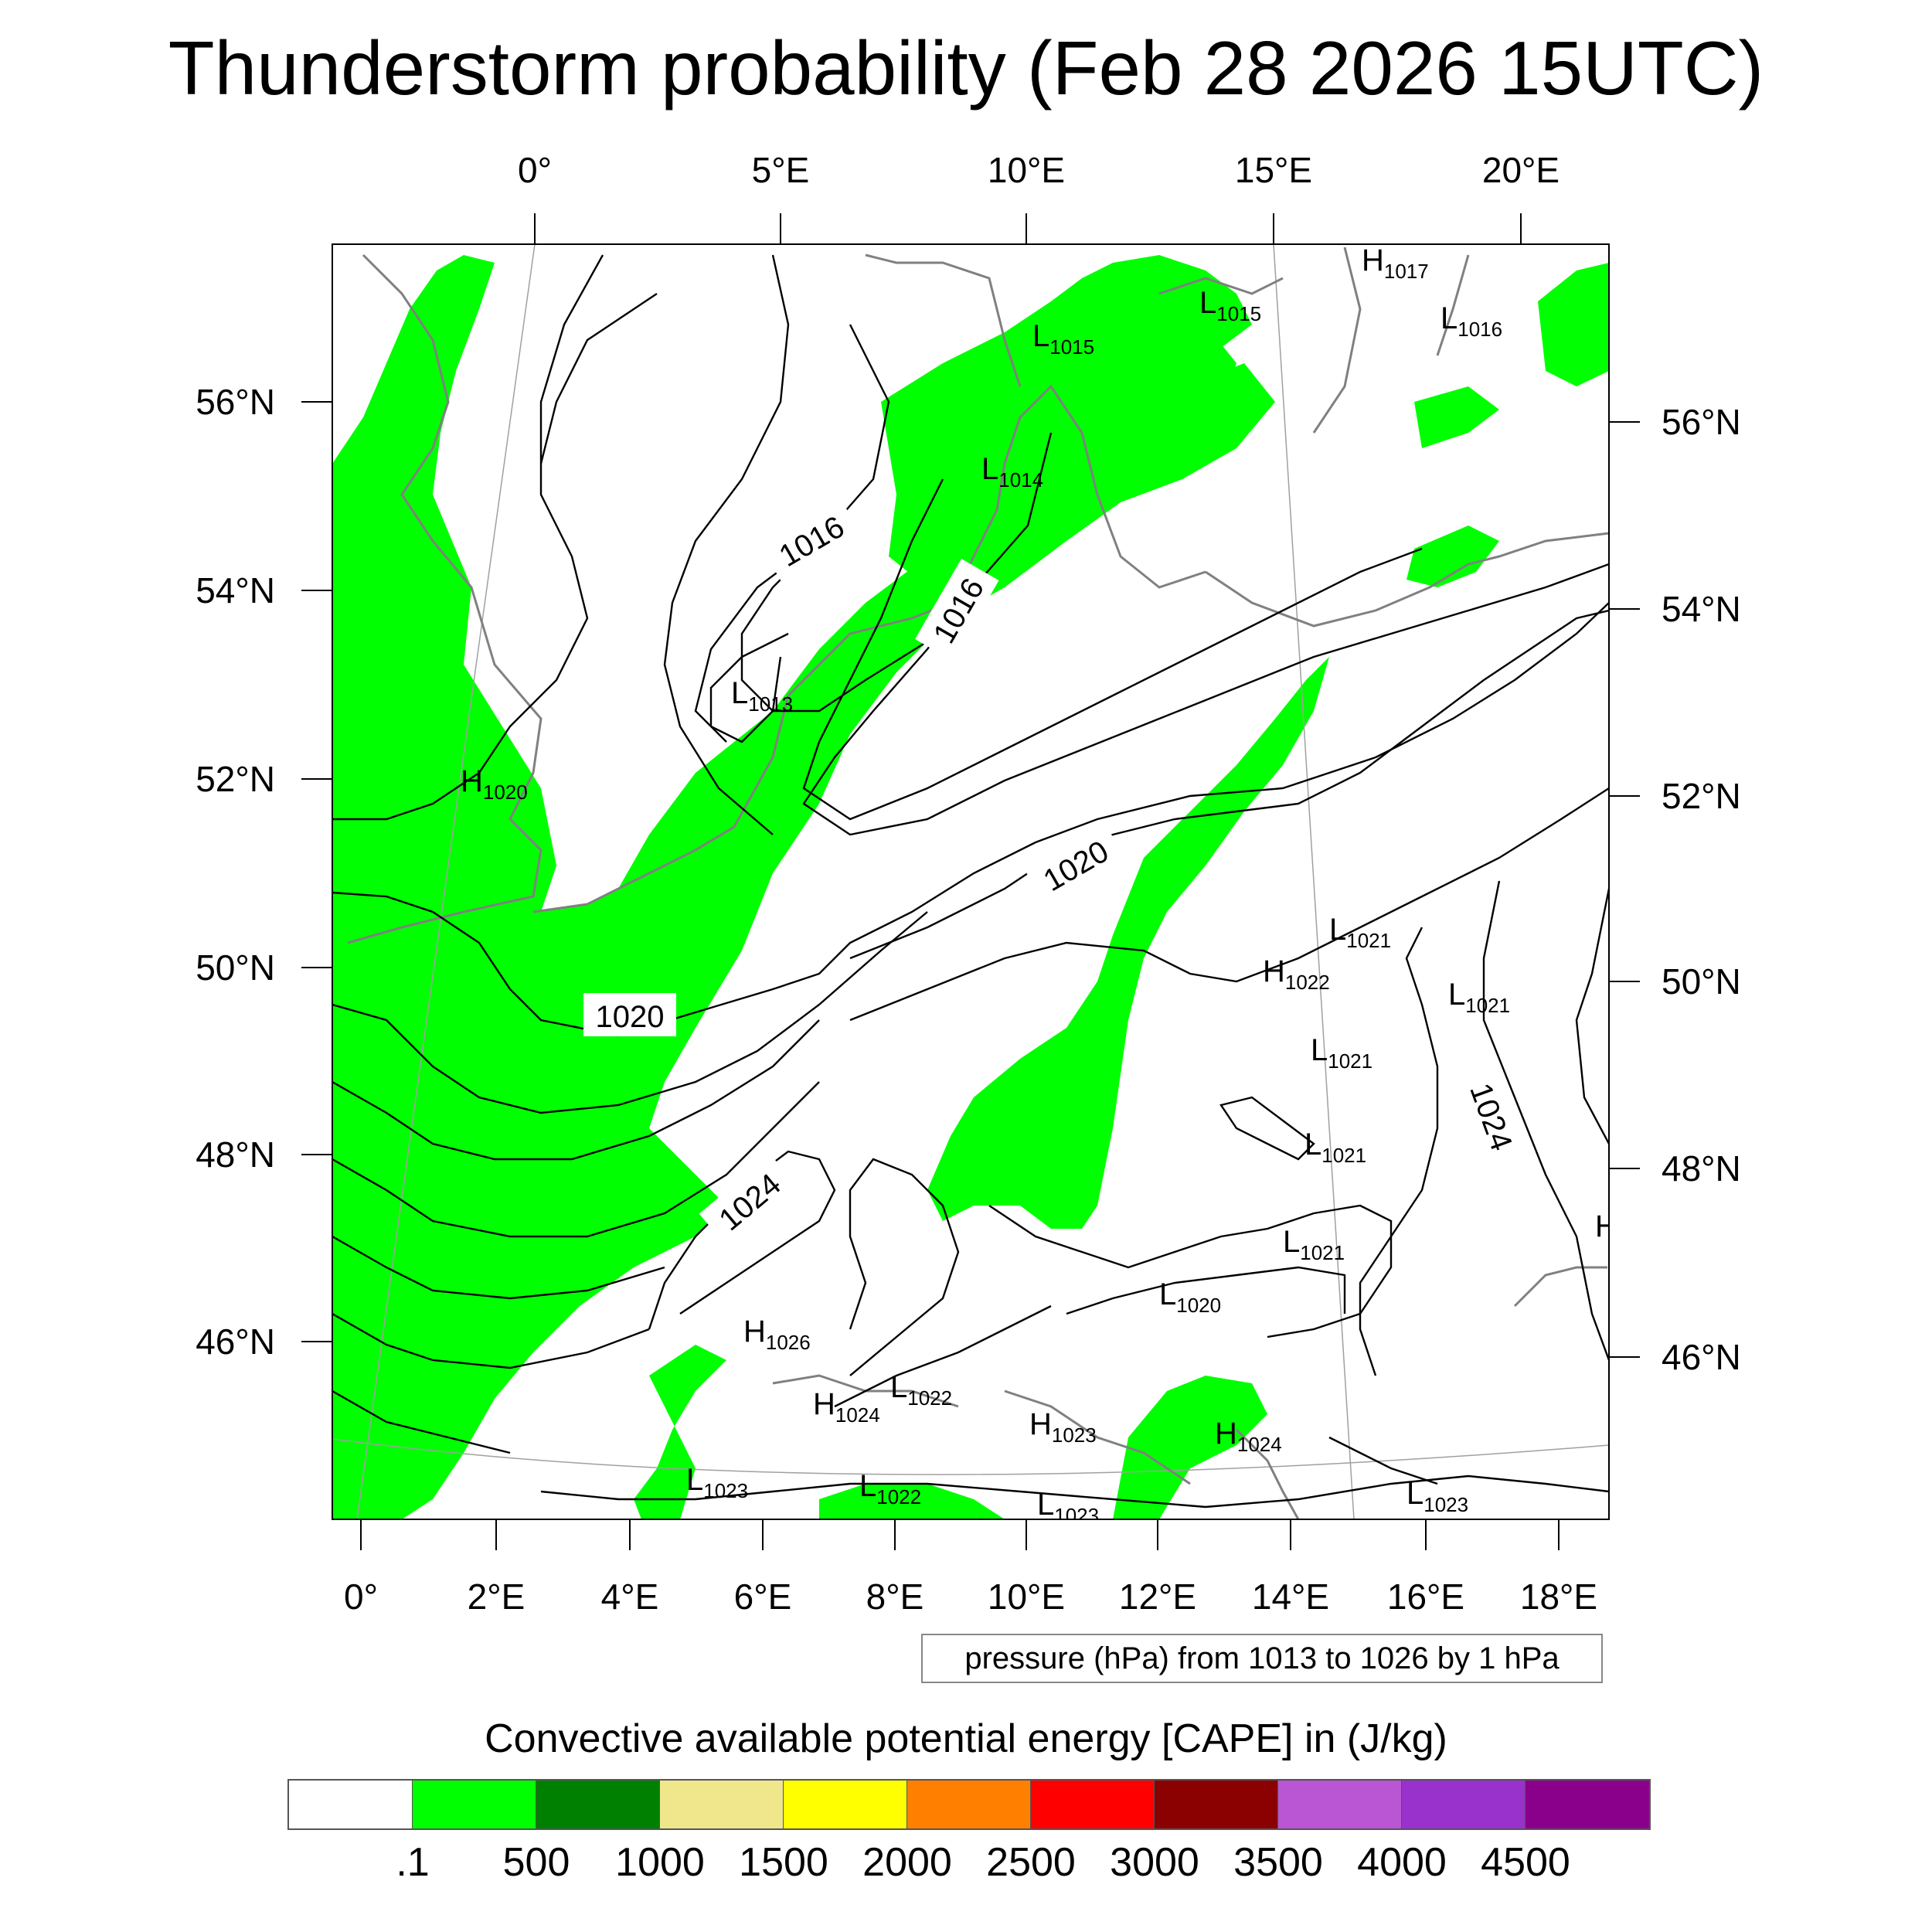 The width and height of the screenshot is (1932, 1932). I want to click on right-lat-label: 46°N, so click(1701, 1357).